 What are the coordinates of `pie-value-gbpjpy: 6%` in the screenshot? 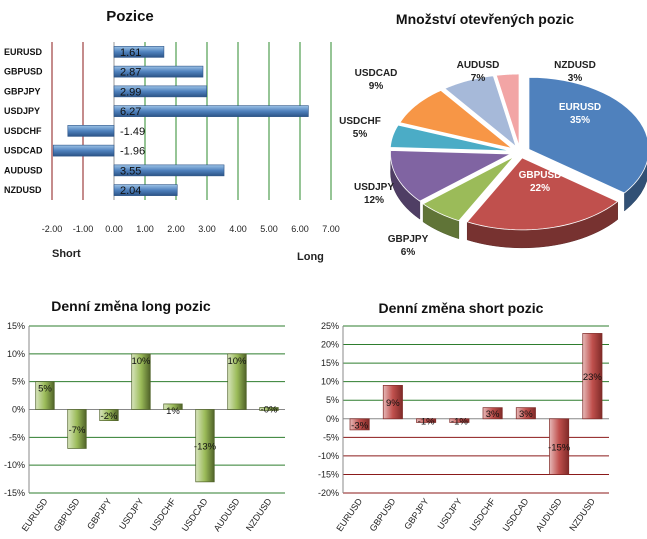 It's located at (408, 252).